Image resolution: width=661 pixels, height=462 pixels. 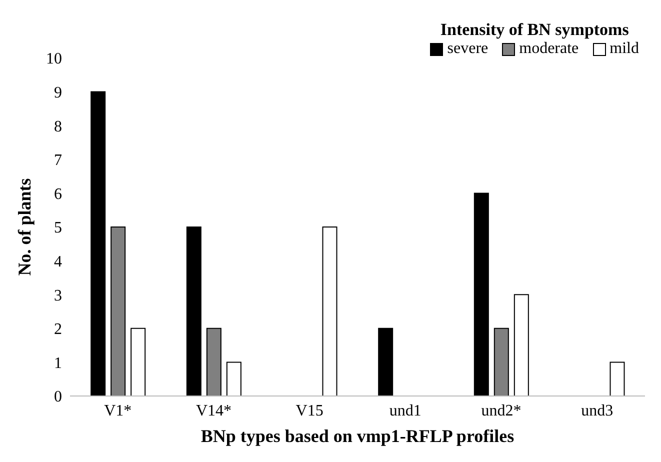 What do you see at coordinates (58, 127) in the screenshot?
I see `y-tick-label: 8` at bounding box center [58, 127].